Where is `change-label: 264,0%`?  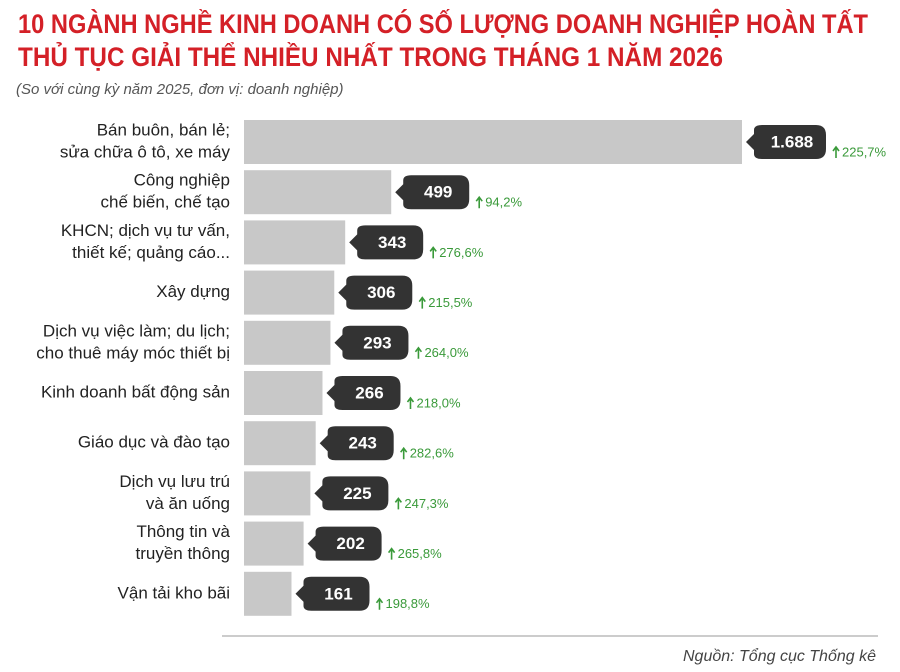
change-label: 264,0% is located at coordinates (446, 352).